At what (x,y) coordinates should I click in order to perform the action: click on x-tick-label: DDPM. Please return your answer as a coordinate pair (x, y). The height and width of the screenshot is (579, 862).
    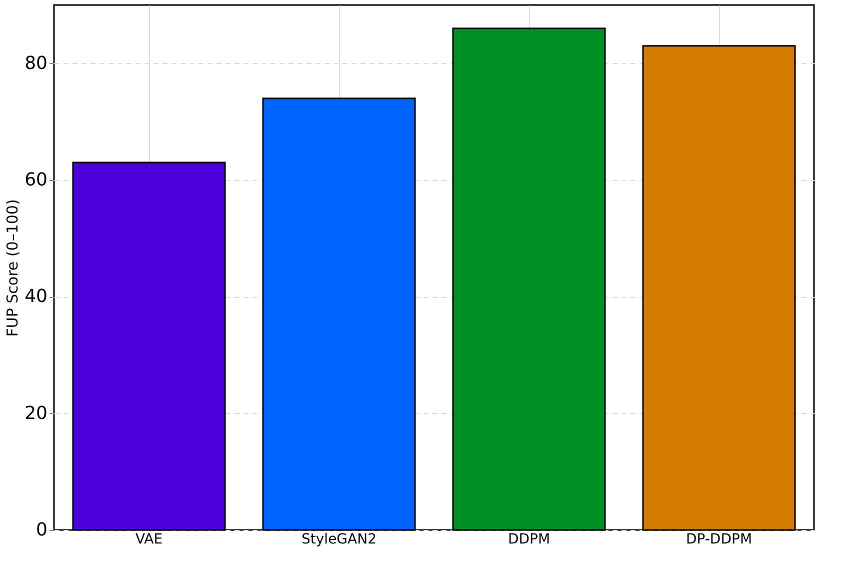
    Looking at the image, I should click on (529, 540).